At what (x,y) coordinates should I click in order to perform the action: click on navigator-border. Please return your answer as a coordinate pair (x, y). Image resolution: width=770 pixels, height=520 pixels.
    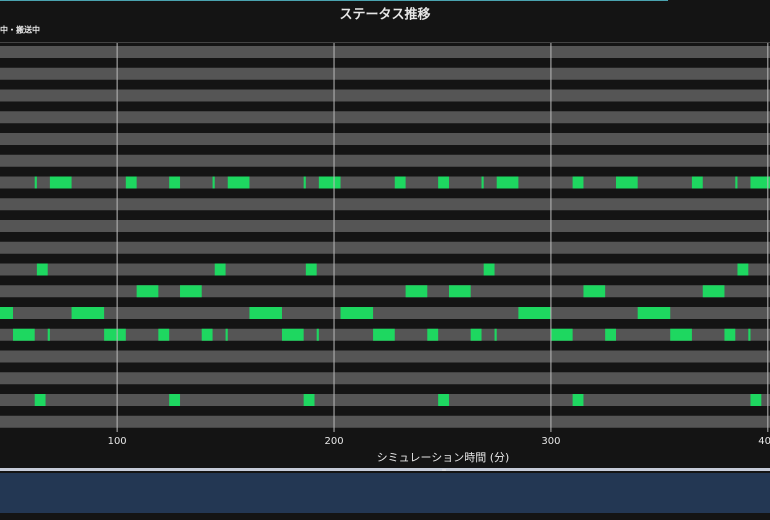
    Looking at the image, I should click on (385, 469).